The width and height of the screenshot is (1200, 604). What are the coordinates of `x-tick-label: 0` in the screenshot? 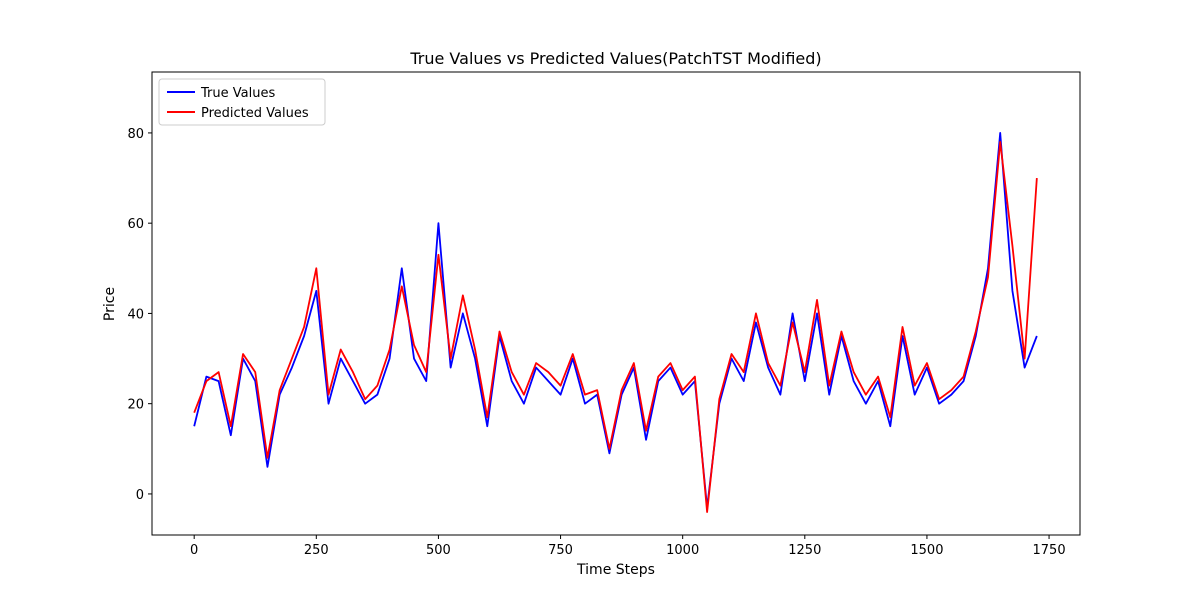 It's located at (194, 550).